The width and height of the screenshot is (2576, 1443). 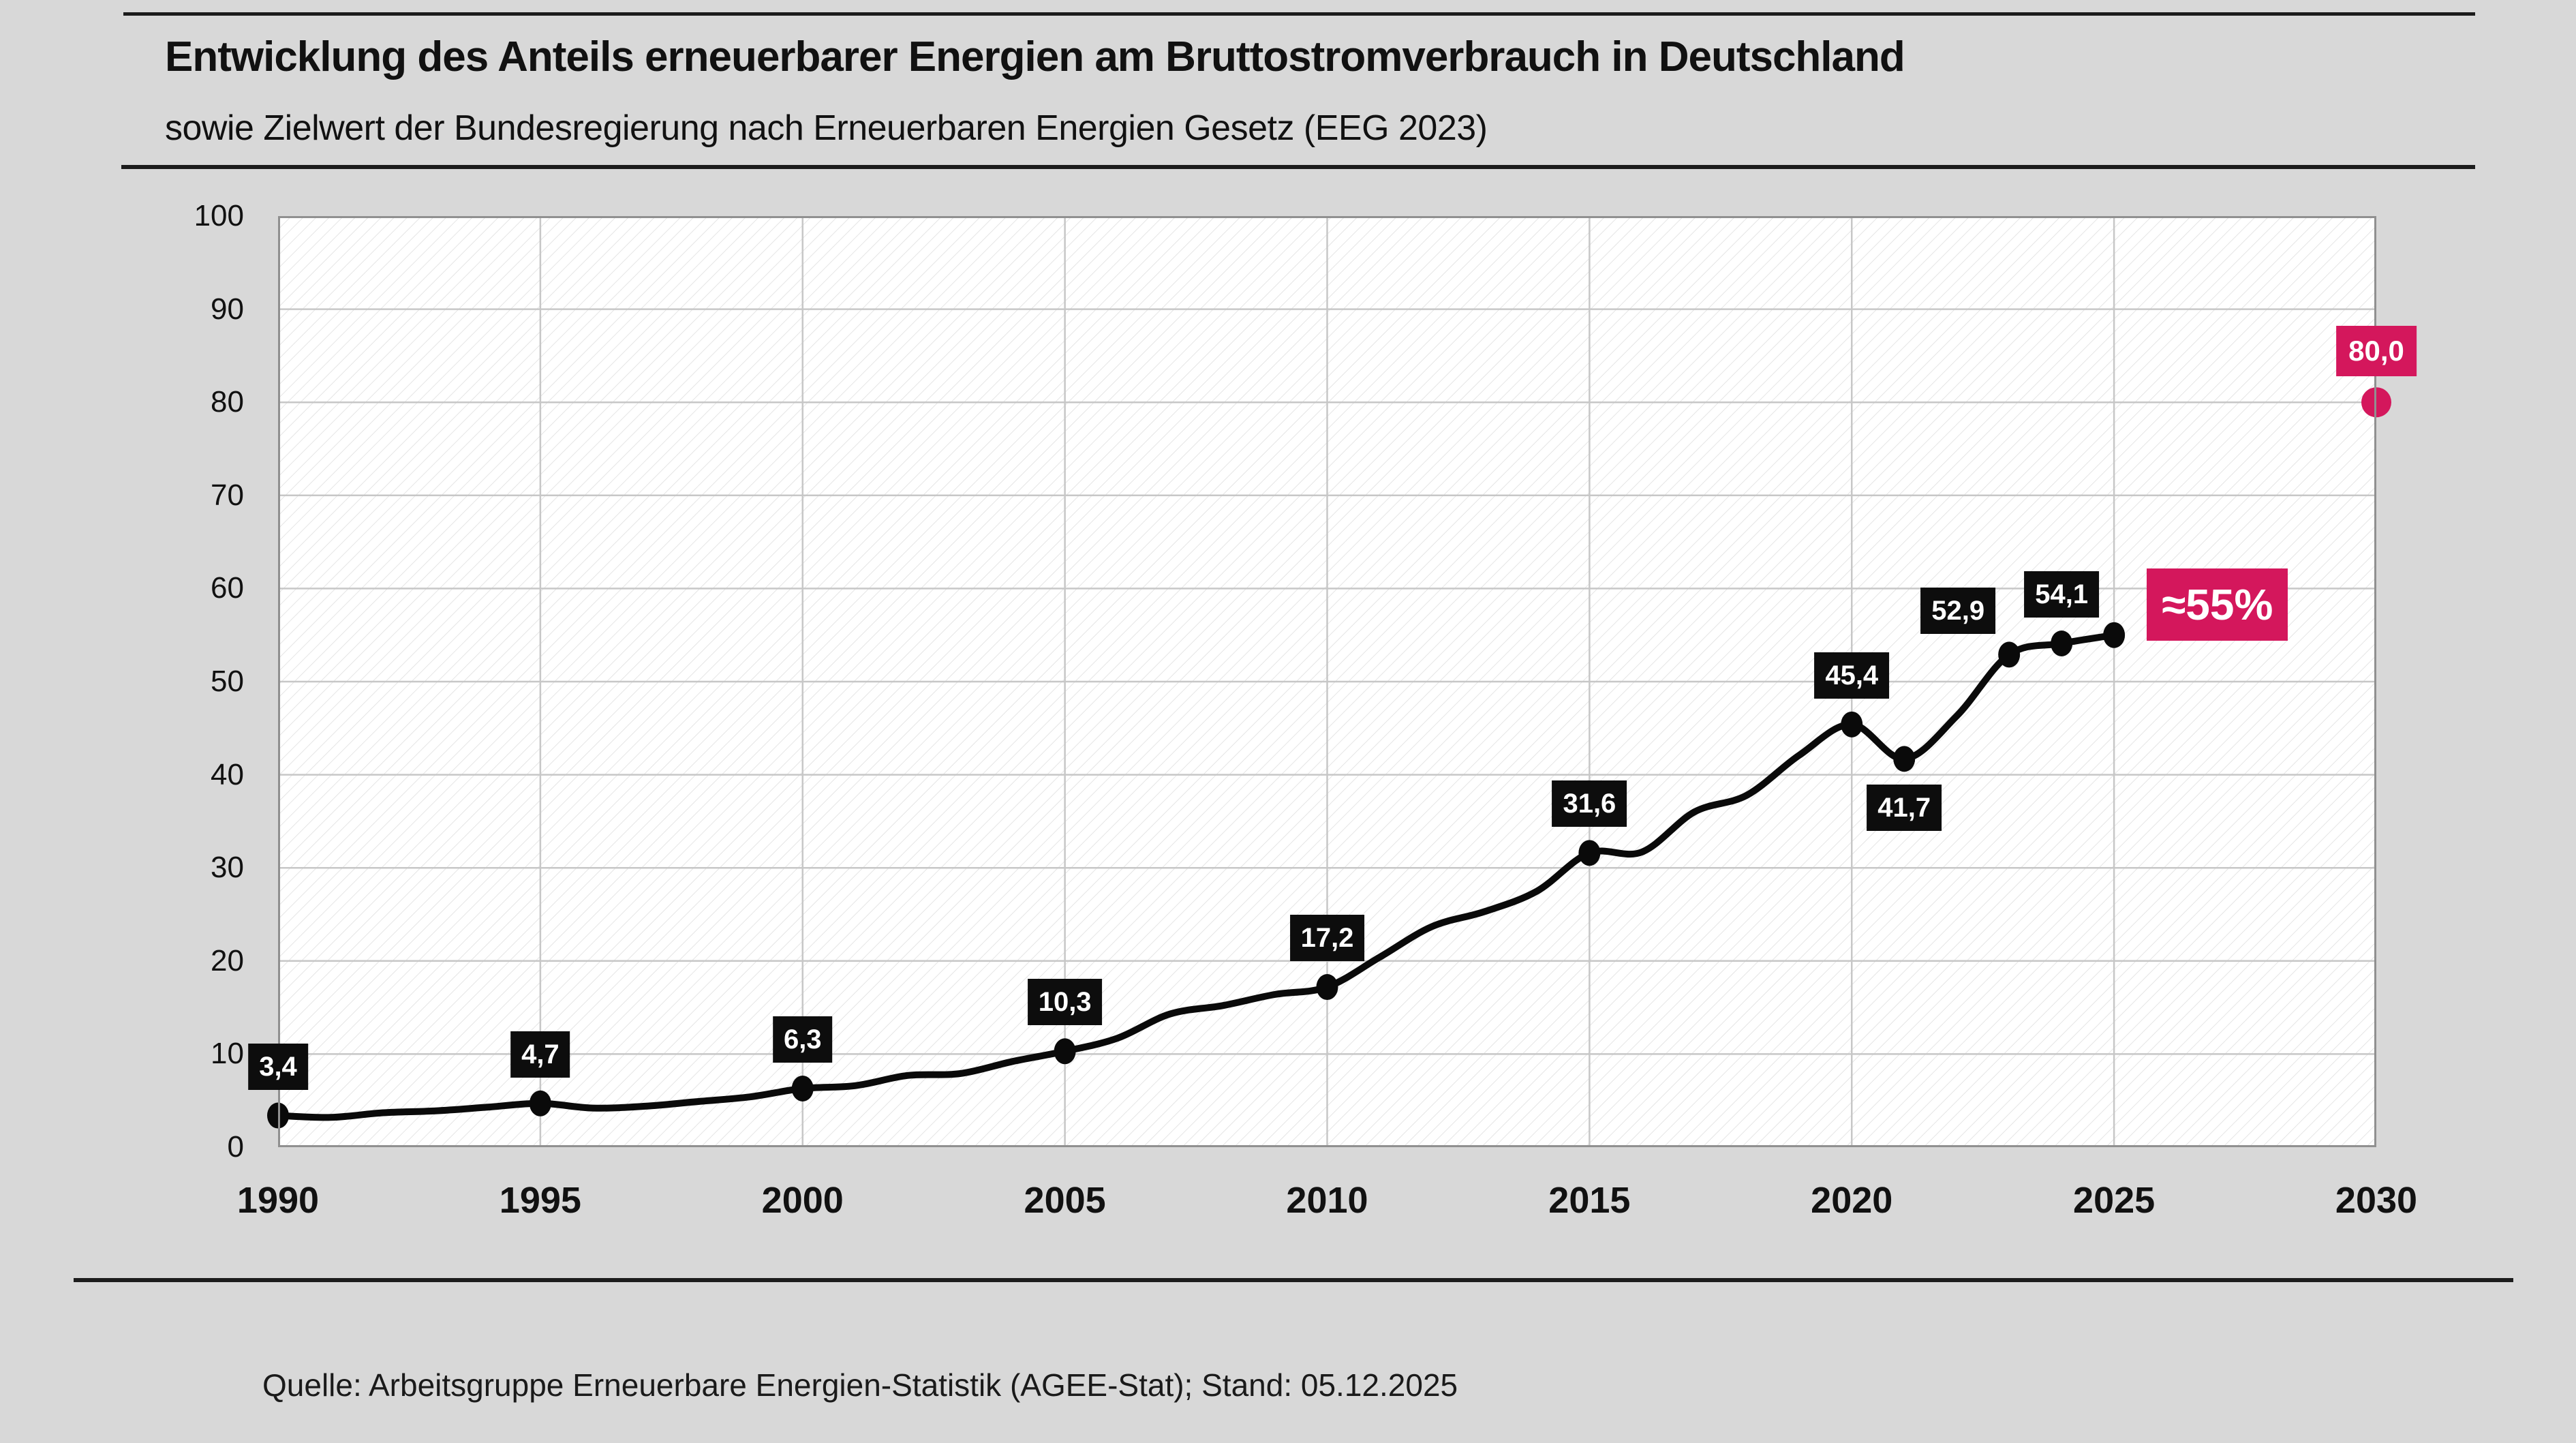 What do you see at coordinates (235, 1147) in the screenshot?
I see `y-tick-0: 0` at bounding box center [235, 1147].